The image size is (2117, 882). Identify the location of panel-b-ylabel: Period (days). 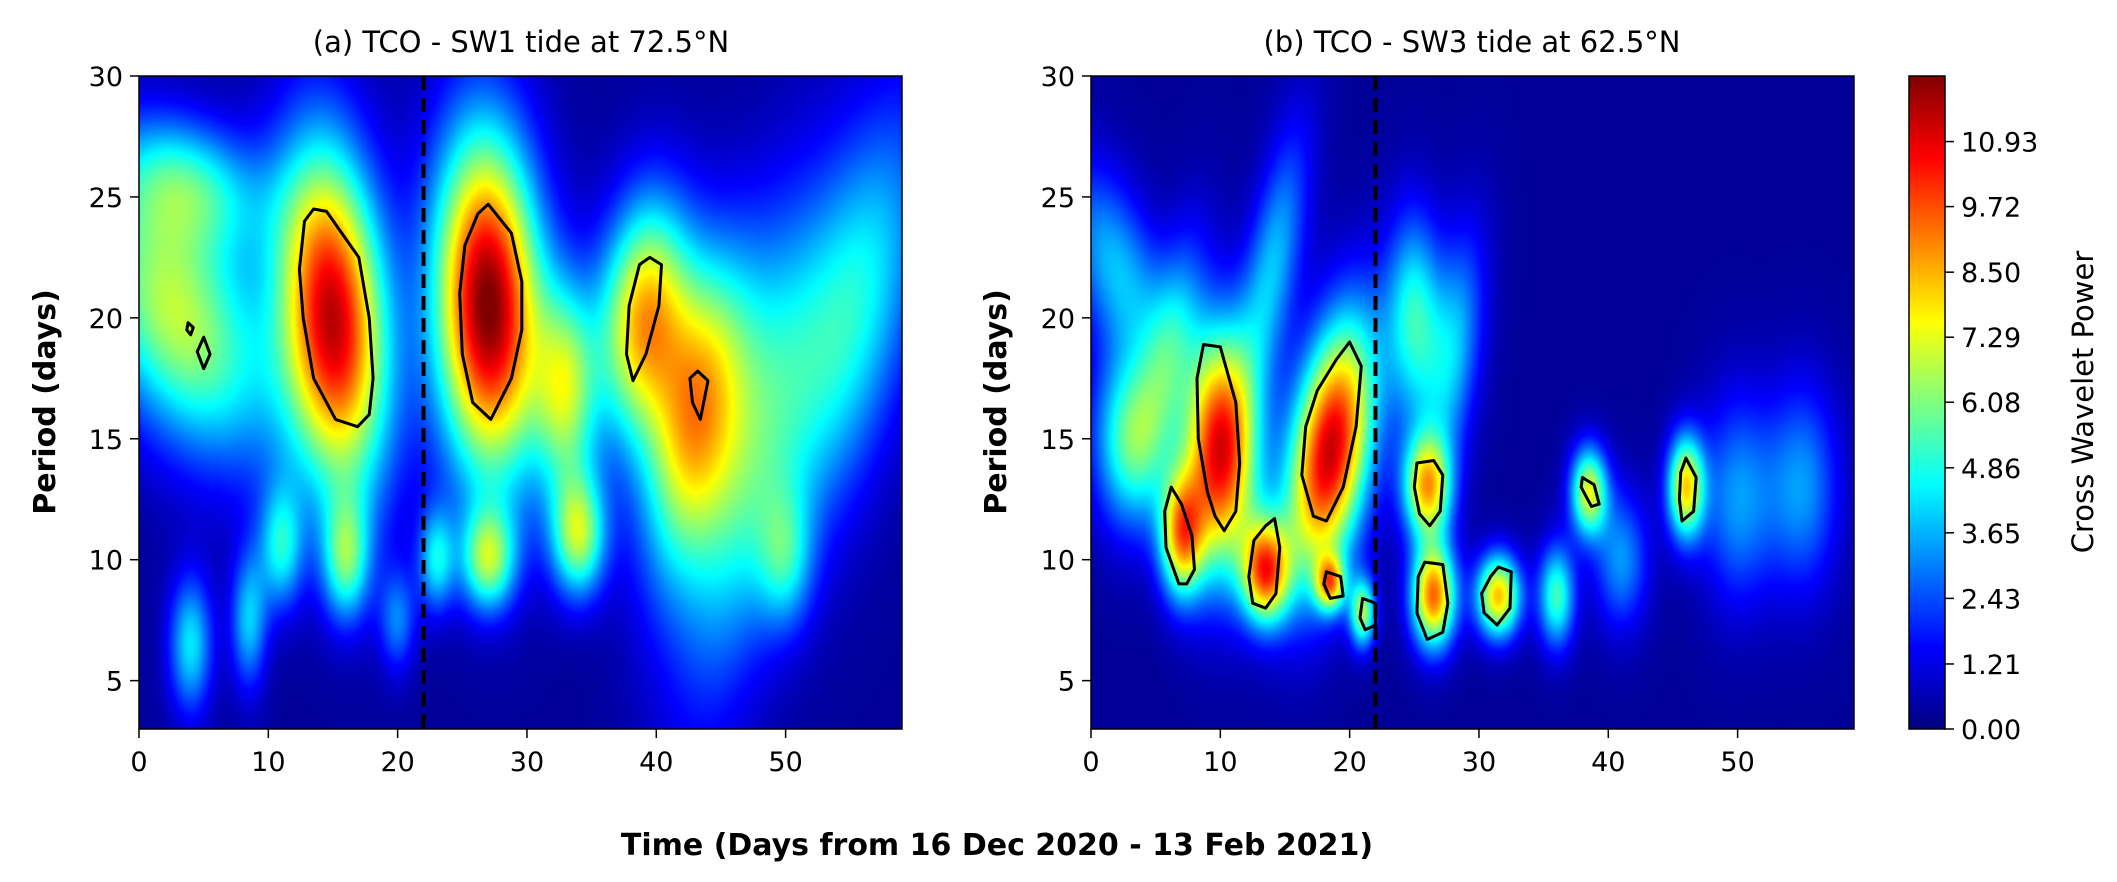
(996, 402).